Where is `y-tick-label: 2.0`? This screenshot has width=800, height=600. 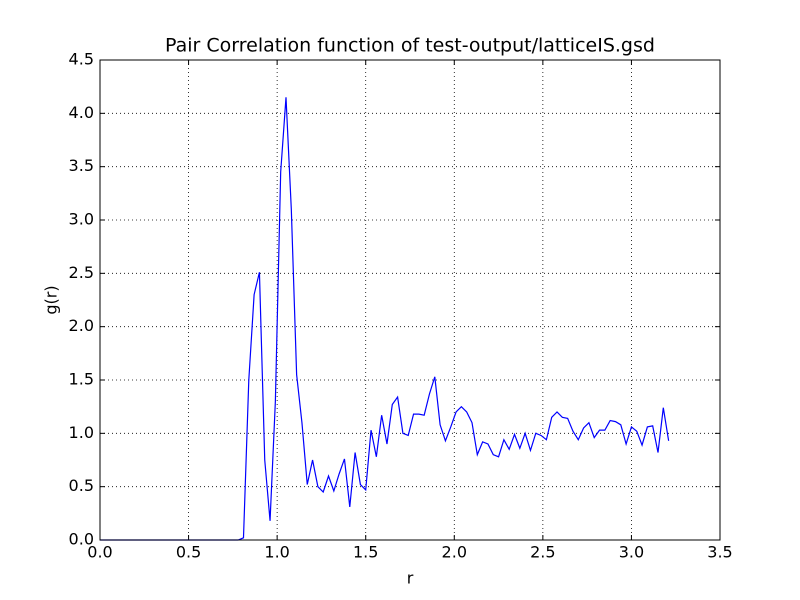 y-tick-label: 2.0 is located at coordinates (81, 325).